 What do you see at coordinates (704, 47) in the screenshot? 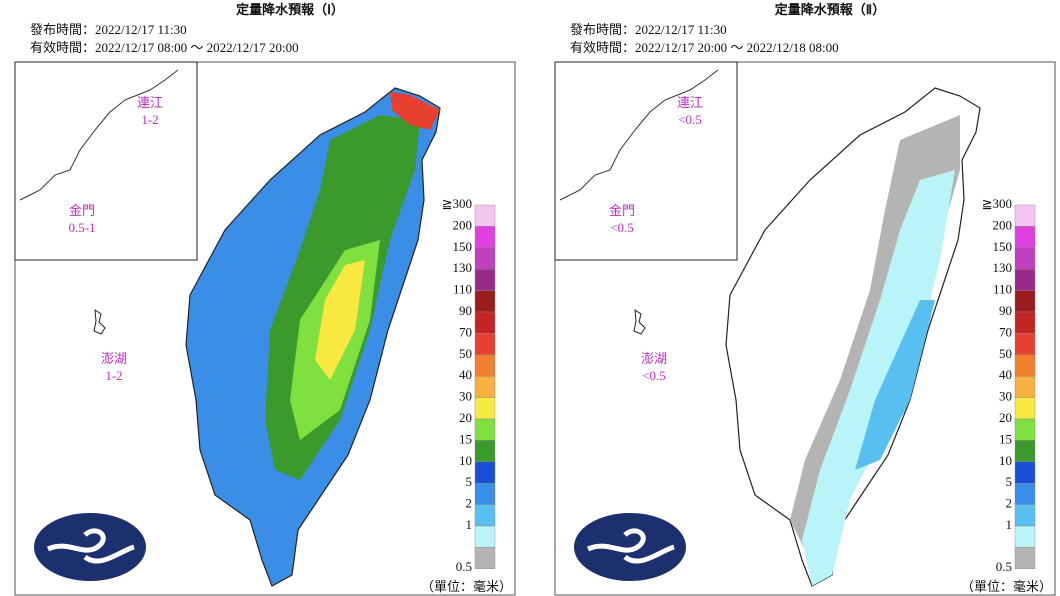
I see `valid-time: 有效時間：2022/12/17 20:00 ～ 2022/12/18 08:00` at bounding box center [704, 47].